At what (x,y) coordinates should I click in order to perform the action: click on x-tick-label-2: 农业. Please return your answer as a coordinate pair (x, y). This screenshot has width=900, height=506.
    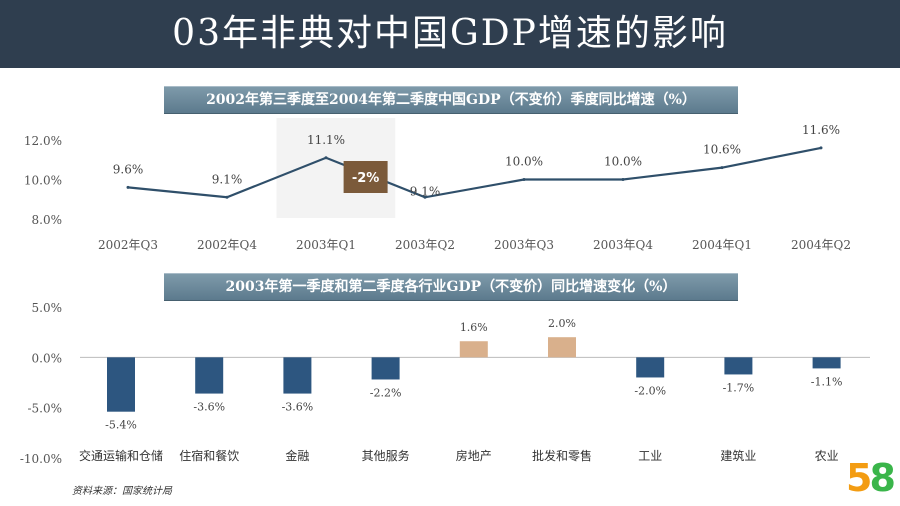
    Looking at the image, I should click on (827, 456).